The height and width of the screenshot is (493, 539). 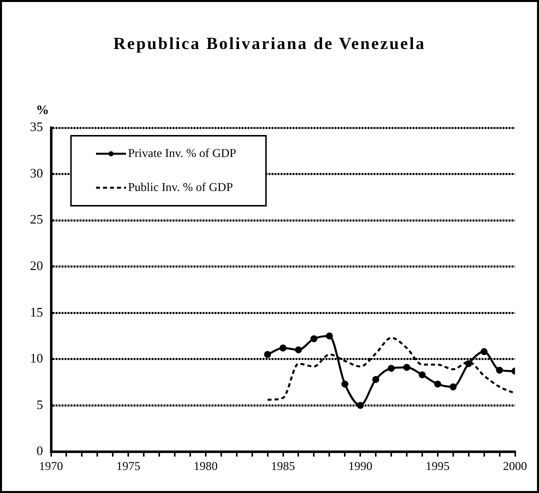 What do you see at coordinates (36, 219) in the screenshot?
I see `y-tick-label: 25` at bounding box center [36, 219].